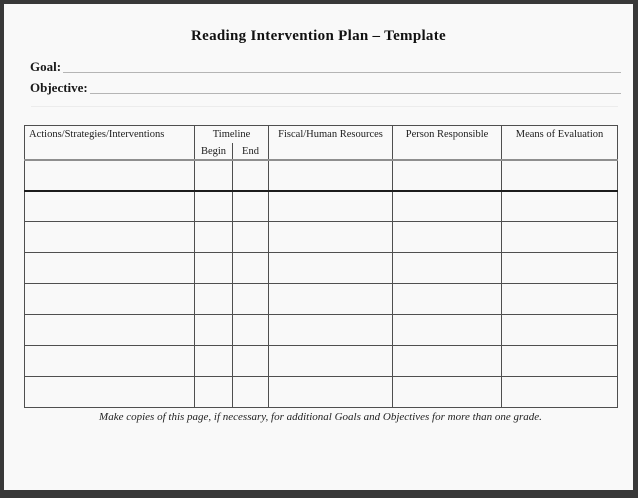 This screenshot has height=498, width=638. I want to click on page-title: Reading Intervention Plan – Template, so click(318, 36).